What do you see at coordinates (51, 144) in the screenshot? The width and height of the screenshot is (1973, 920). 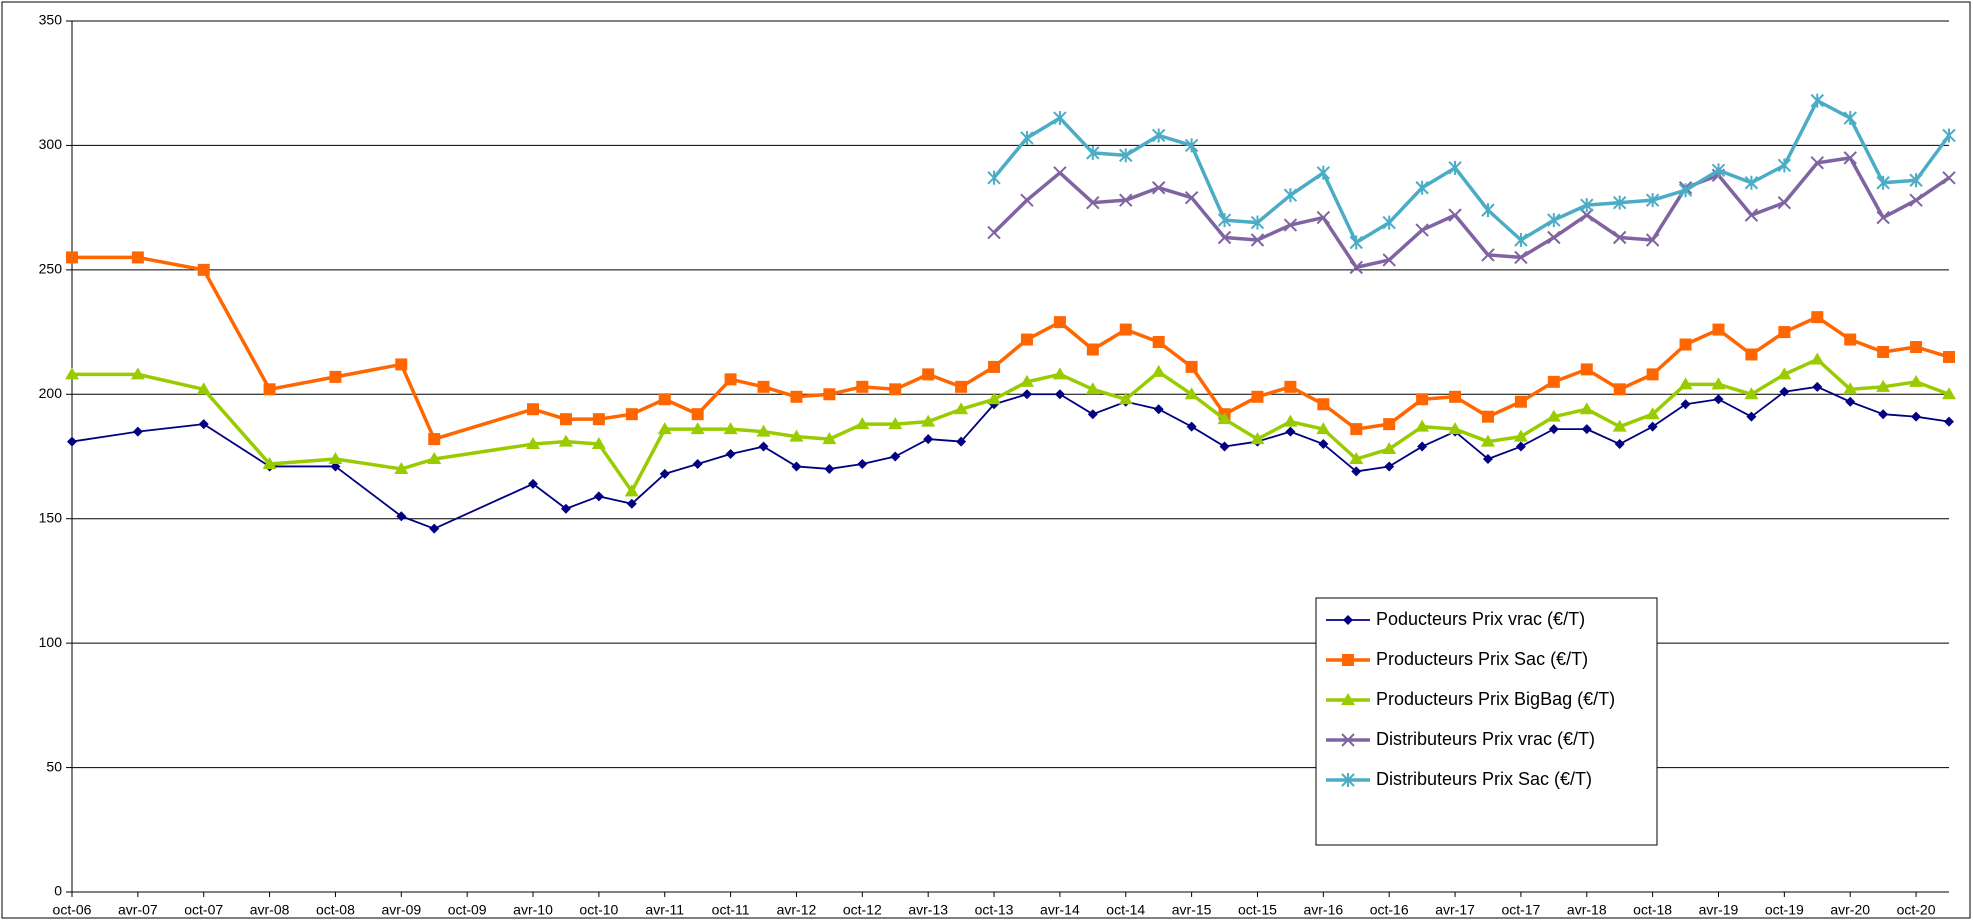 I see `y-tick-label: 300` at bounding box center [51, 144].